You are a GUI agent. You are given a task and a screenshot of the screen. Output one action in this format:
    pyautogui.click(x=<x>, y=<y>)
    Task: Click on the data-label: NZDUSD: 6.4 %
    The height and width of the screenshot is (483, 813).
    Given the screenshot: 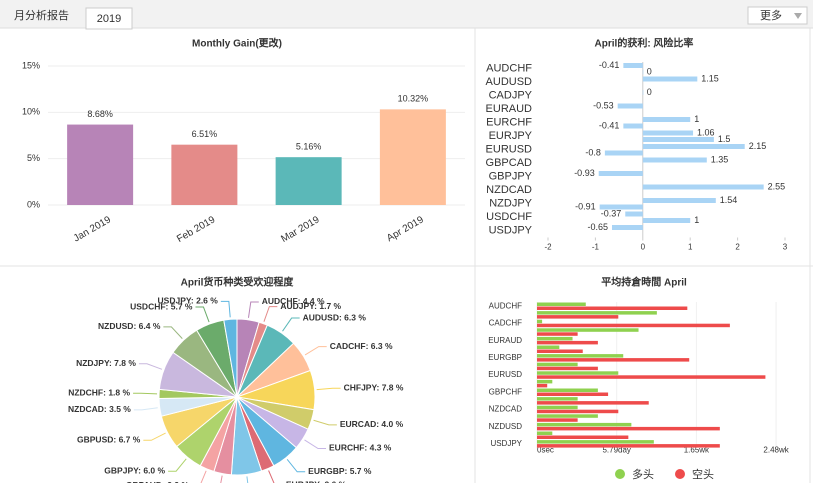 What is the action you would take?
    pyautogui.click(x=129, y=326)
    